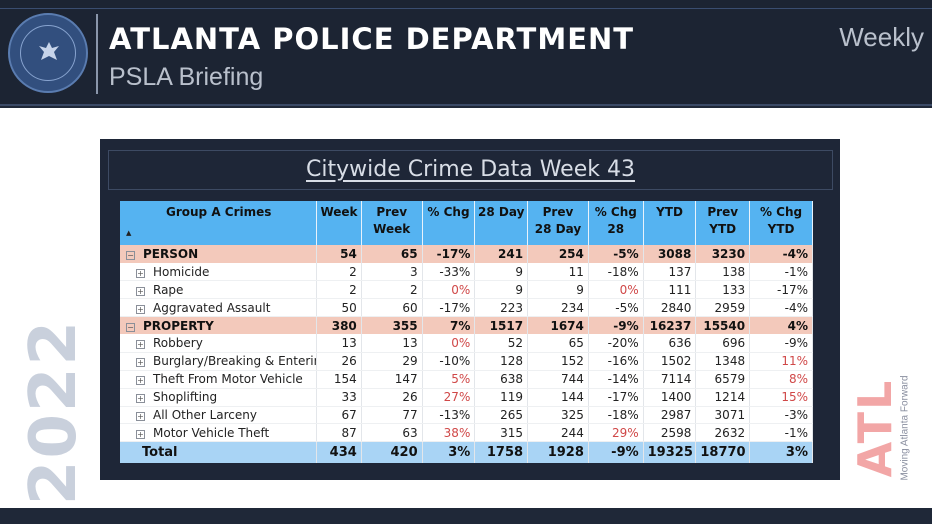 This screenshot has height=524, width=932. What do you see at coordinates (616, 223) in the screenshot?
I see `col-header-pct-chg-28: % Chg 28` at bounding box center [616, 223].